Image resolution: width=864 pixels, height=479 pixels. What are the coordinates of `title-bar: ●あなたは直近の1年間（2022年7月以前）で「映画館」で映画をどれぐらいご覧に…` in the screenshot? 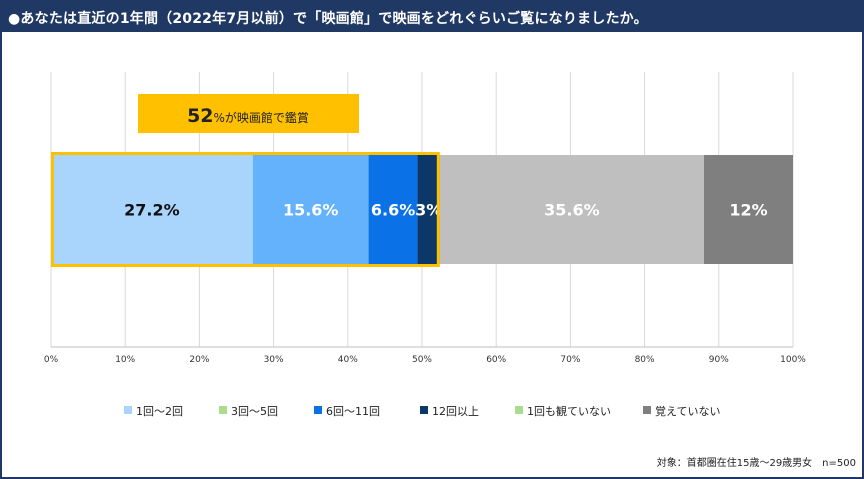 It's located at (432, 17).